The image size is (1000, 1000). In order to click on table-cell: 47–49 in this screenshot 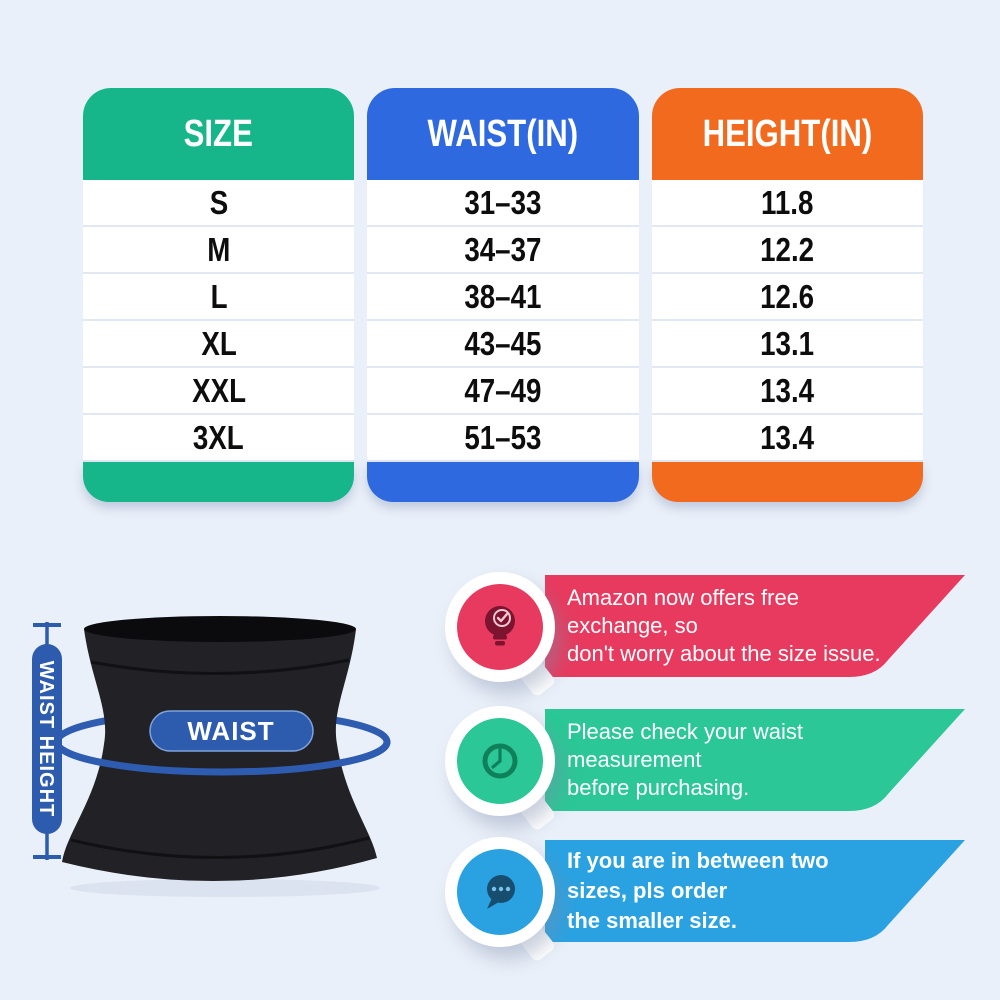, I will do `click(503, 391)`.